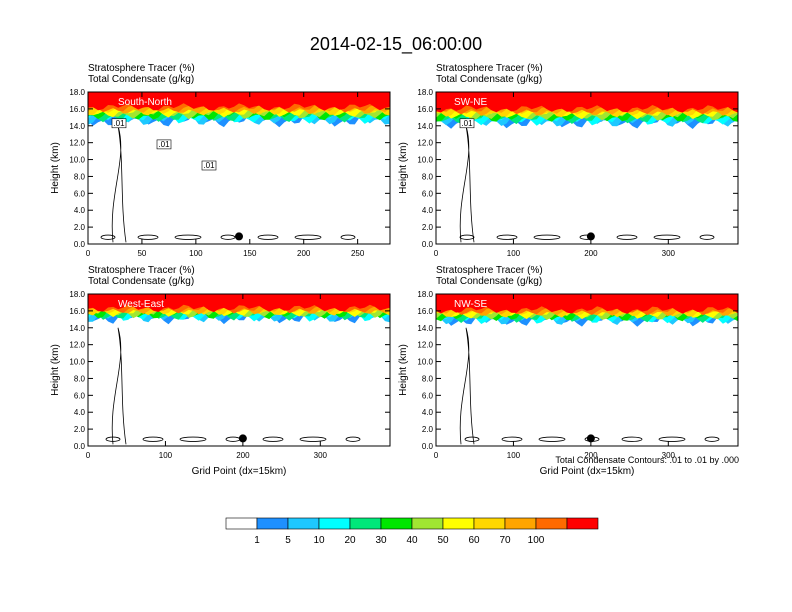 The image size is (792, 612). Describe the element at coordinates (250, 253) in the screenshot. I see `x-tick-label: 150` at that location.